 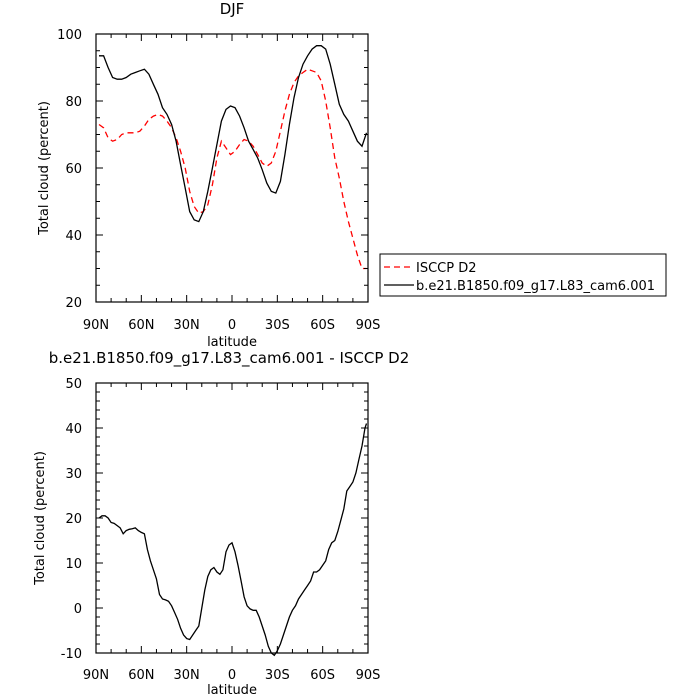 What do you see at coordinates (73, 474) in the screenshot?
I see `y-tick-label: 30` at bounding box center [73, 474].